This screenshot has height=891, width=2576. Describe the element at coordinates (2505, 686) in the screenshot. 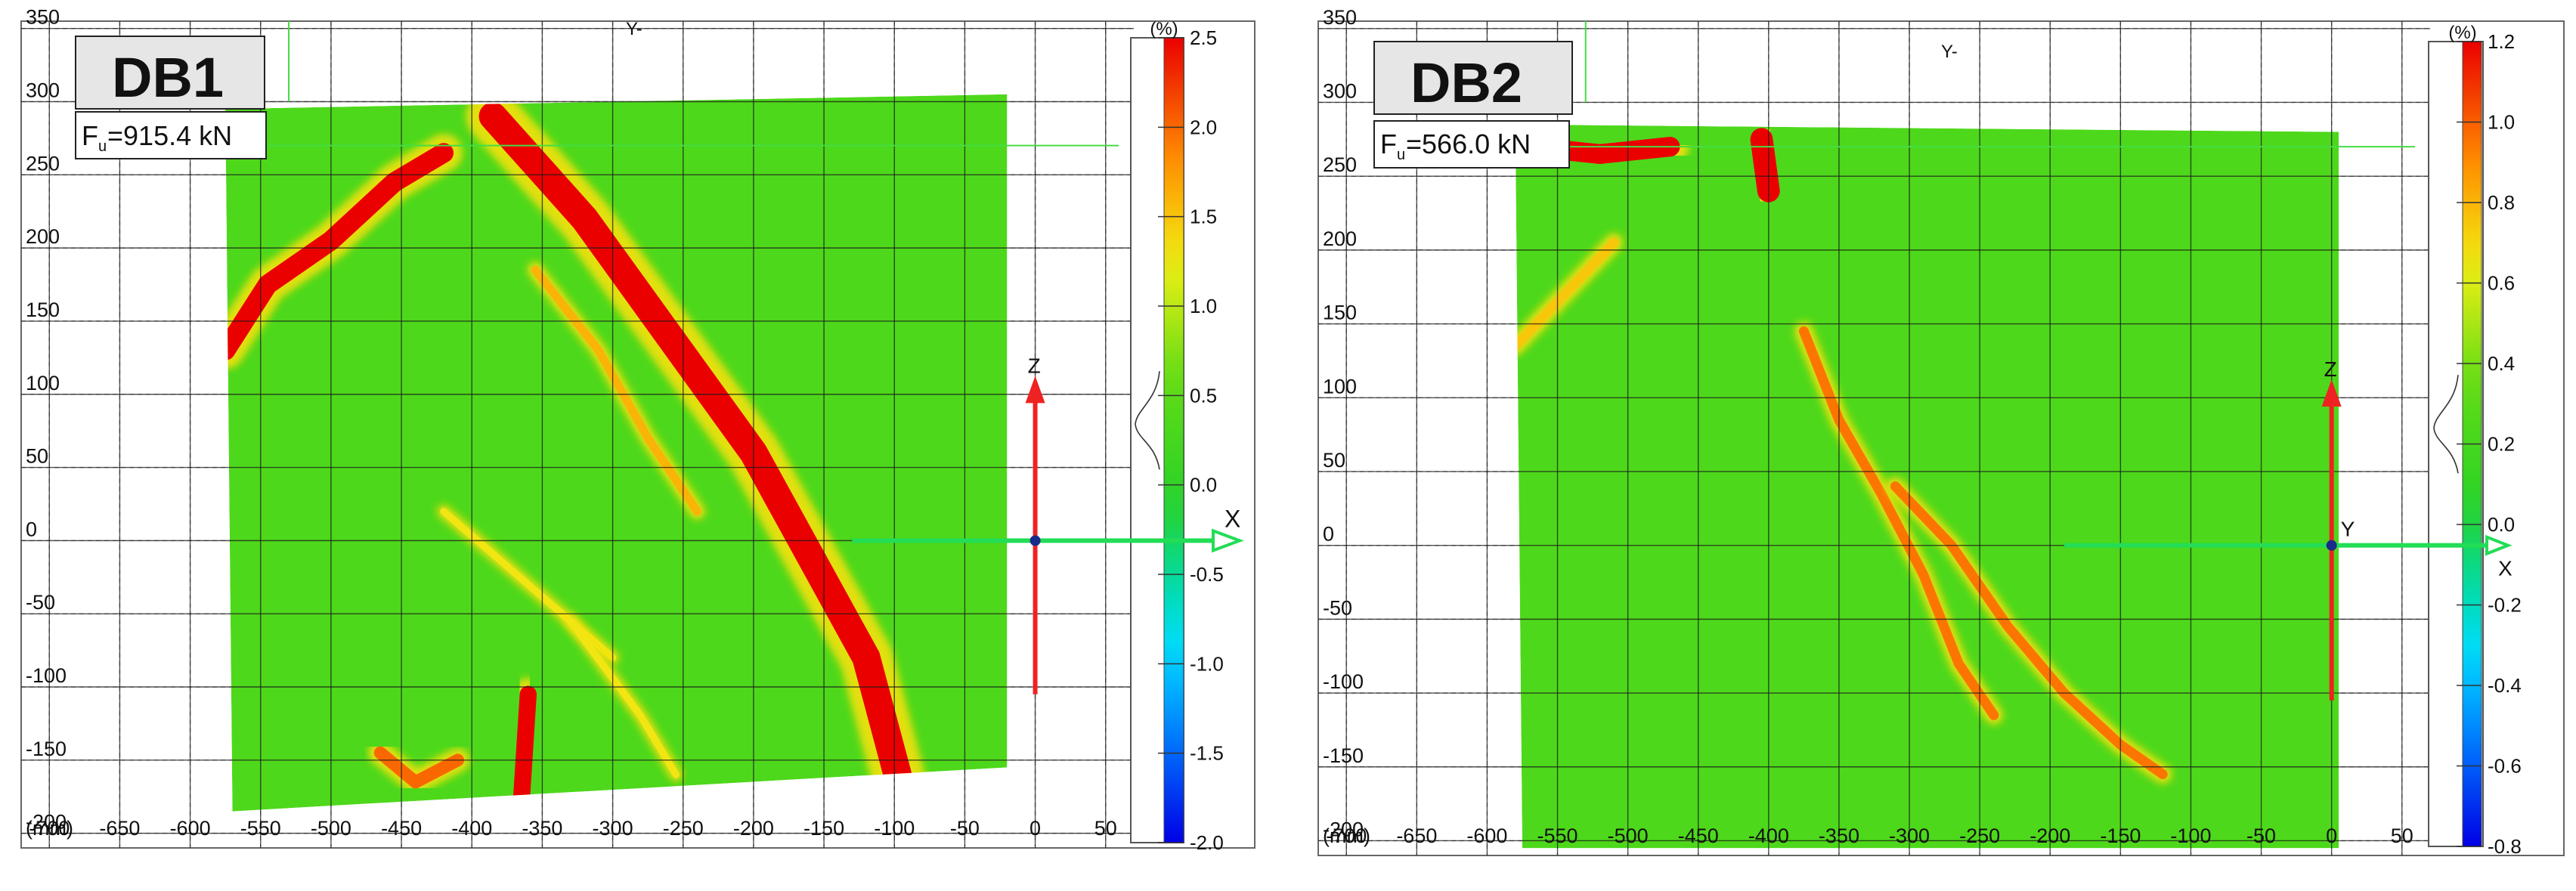

I see `colorbar-tick-label: -0.4` at that location.